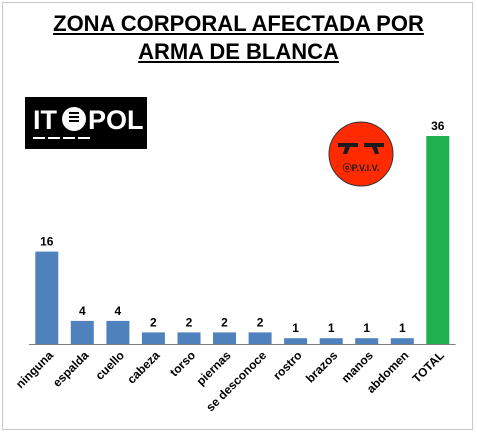 Image resolution: width=477 pixels, height=434 pixels. Describe the element at coordinates (224, 338) in the screenshot. I see `bar-piernas` at that location.